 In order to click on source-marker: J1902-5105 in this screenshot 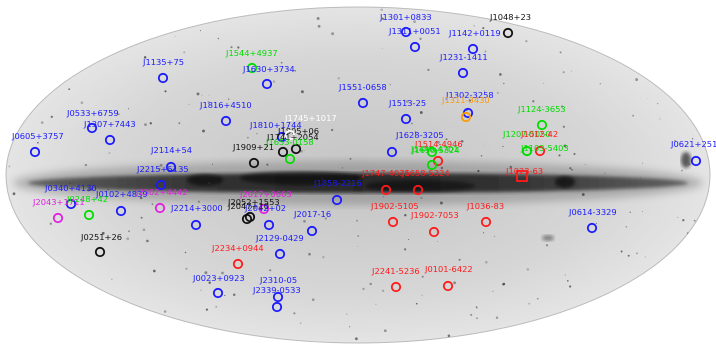, I will do `click(394, 214)`.